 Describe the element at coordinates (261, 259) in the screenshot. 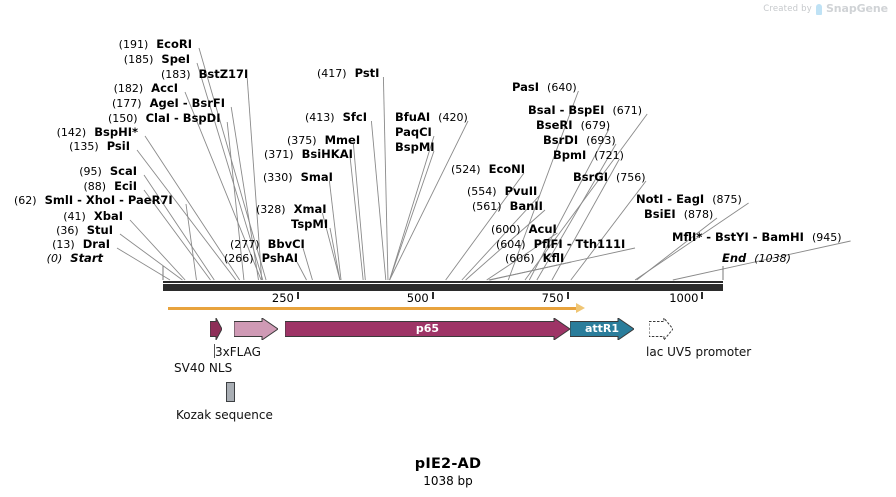

I see `restriction-site-label-pshAI: (266) PshAI` at that location.